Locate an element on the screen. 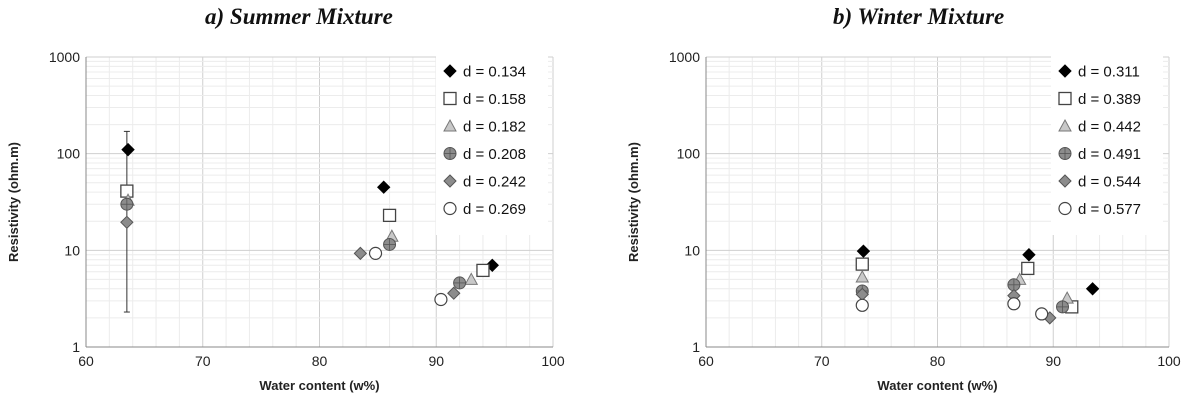 This screenshot has height=412, width=1195. legend-label: d = 0.442 is located at coordinates (1109, 127).